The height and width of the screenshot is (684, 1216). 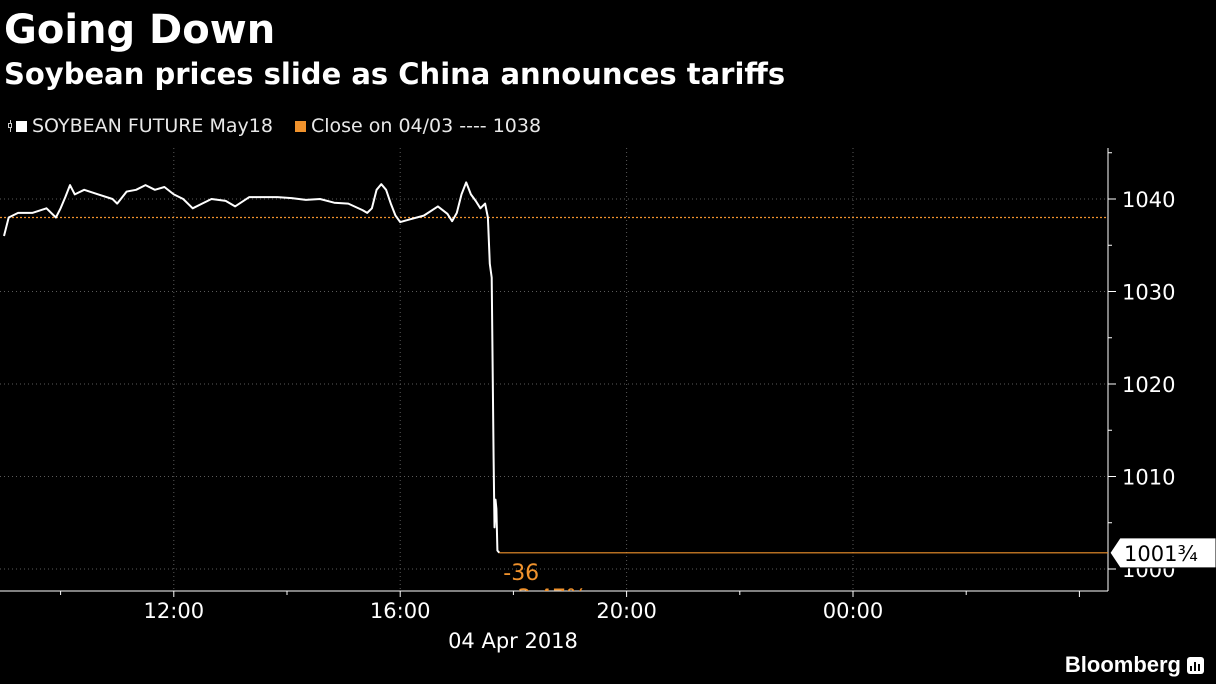 What do you see at coordinates (140, 30) in the screenshot?
I see `chart-title: Going Down` at bounding box center [140, 30].